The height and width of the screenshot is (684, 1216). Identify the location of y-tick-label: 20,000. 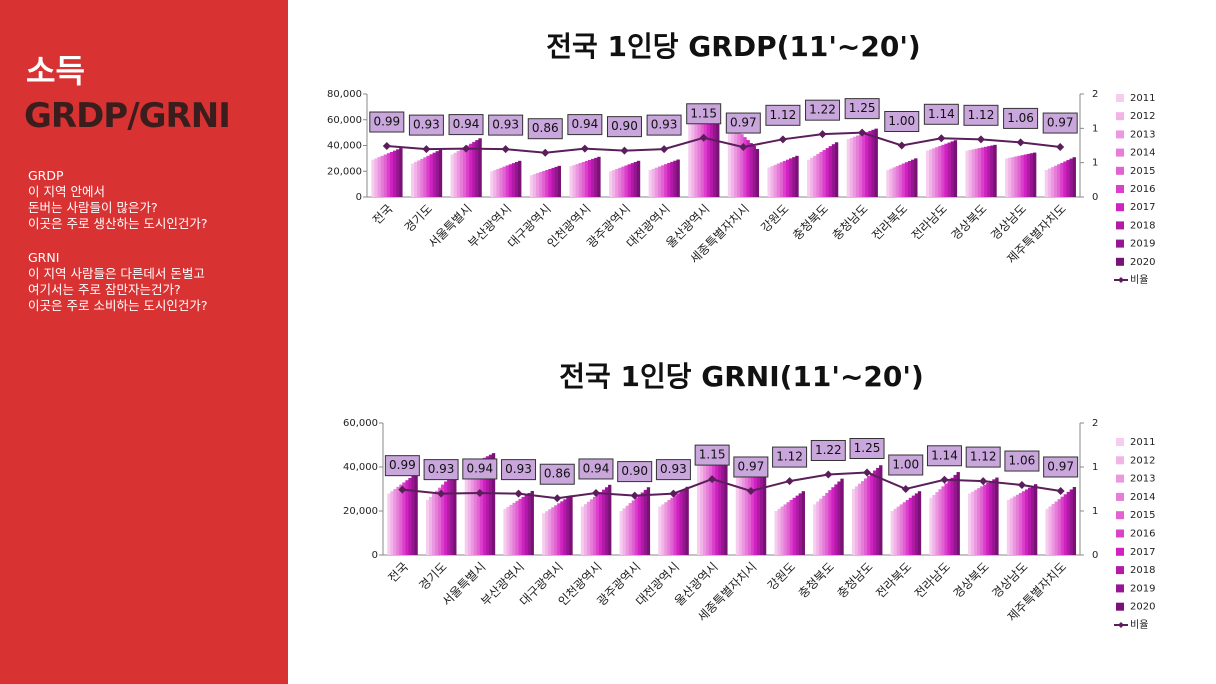
(344, 171).